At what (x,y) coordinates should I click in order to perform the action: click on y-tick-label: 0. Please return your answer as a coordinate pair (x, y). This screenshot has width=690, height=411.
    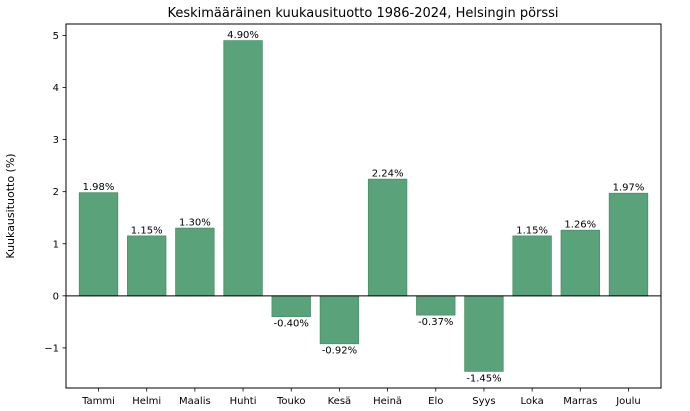
    Looking at the image, I should click on (56, 296).